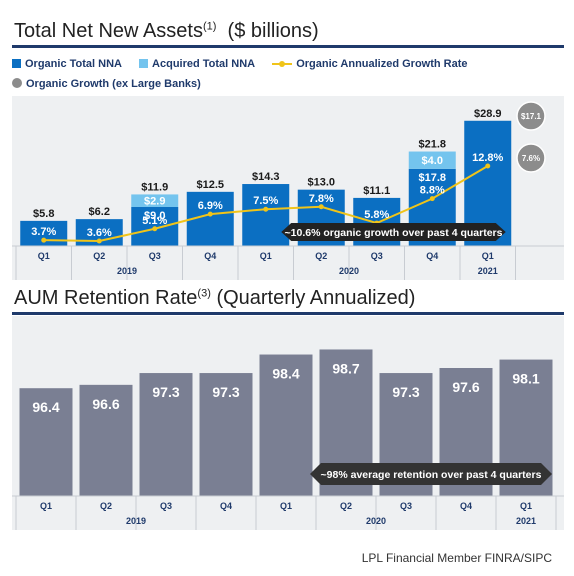 The image size is (574, 576). What do you see at coordinates (16, 64) in the screenshot?
I see `legend-organic-swatch` at bounding box center [16, 64].